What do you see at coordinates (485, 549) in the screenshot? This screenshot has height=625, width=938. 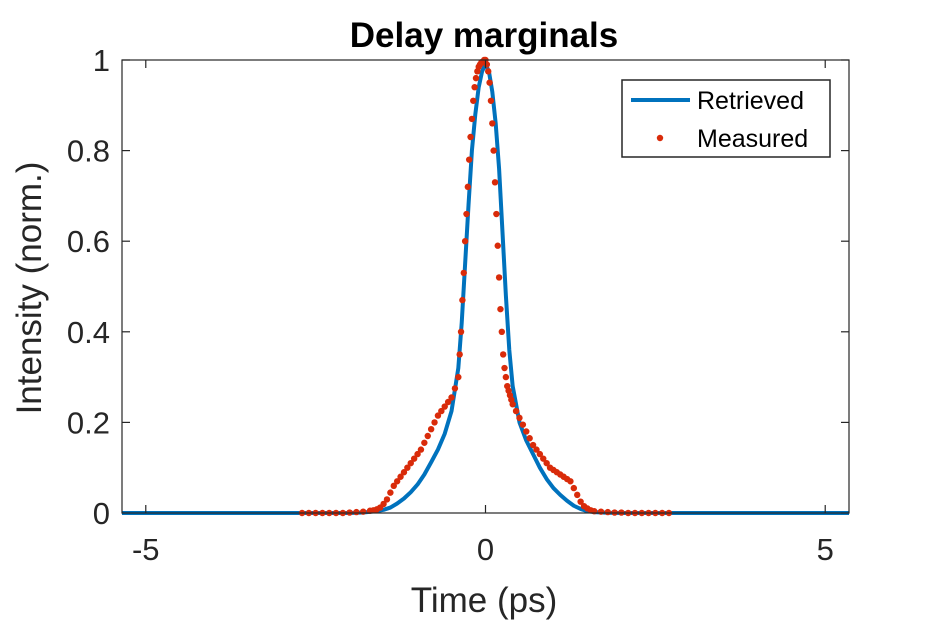 I see `x-tick-label: 0` at bounding box center [485, 549].